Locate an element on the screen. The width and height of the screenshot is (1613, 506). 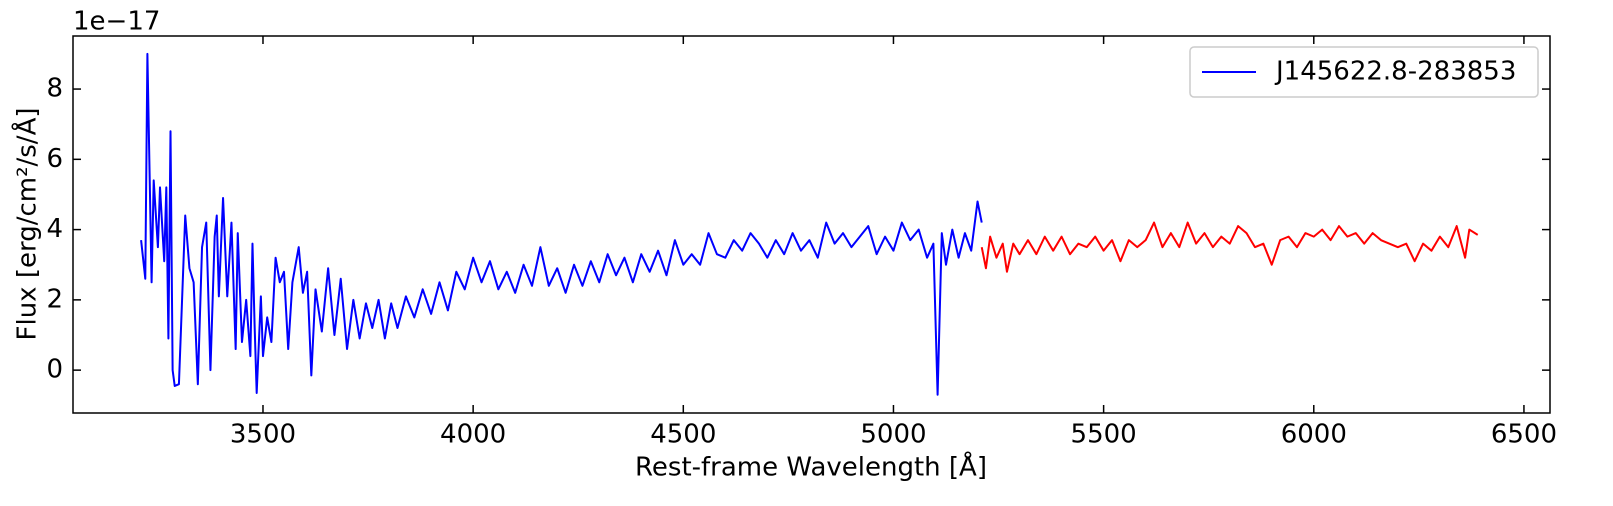
y-tick-label: 4 is located at coordinates (54, 229).